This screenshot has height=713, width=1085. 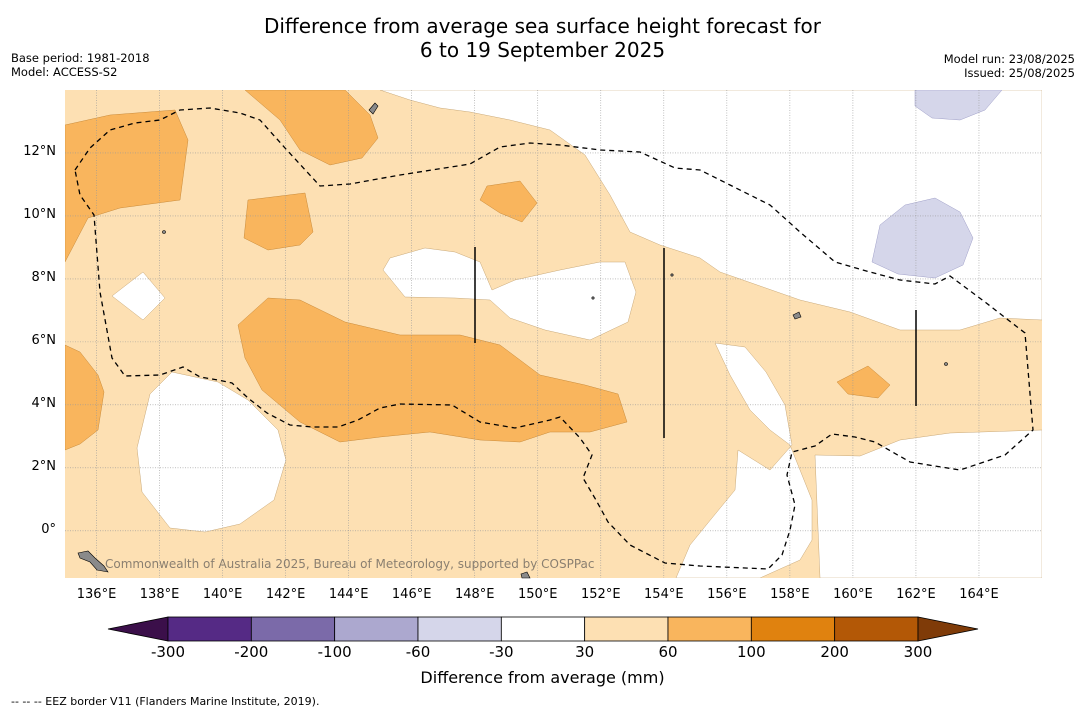 I want to click on anomaly-white-central, so click(x=509, y=294).